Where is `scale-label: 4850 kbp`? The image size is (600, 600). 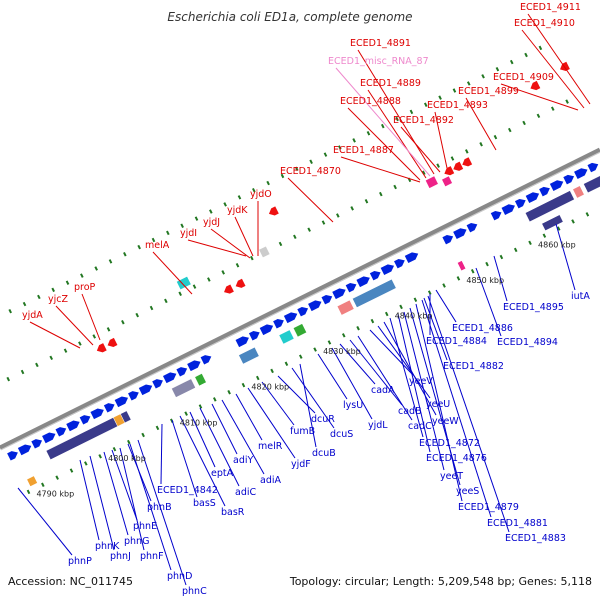 scale-label: 4850 kbp is located at coordinates (485, 280).